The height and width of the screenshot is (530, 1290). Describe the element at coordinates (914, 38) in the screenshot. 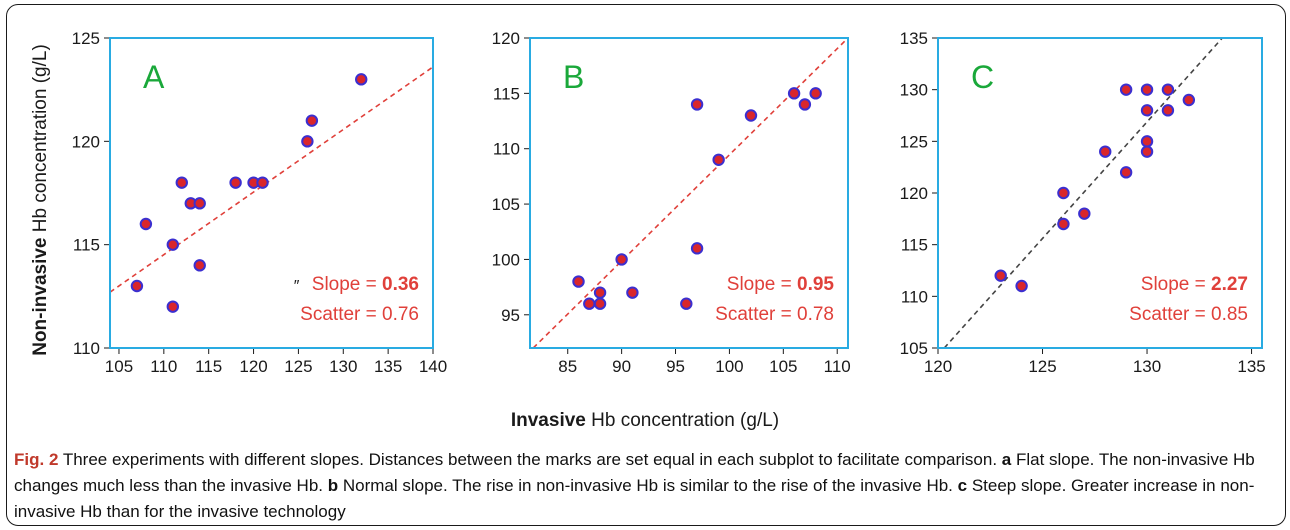

I see `y-tick-label: 135` at that location.